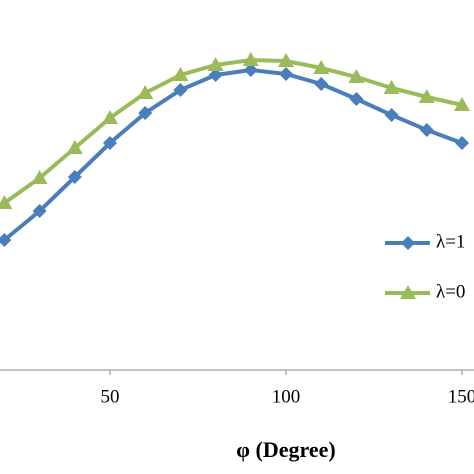  Describe the element at coordinates (286, 396) in the screenshot. I see `x-tick-label: 100` at that location.